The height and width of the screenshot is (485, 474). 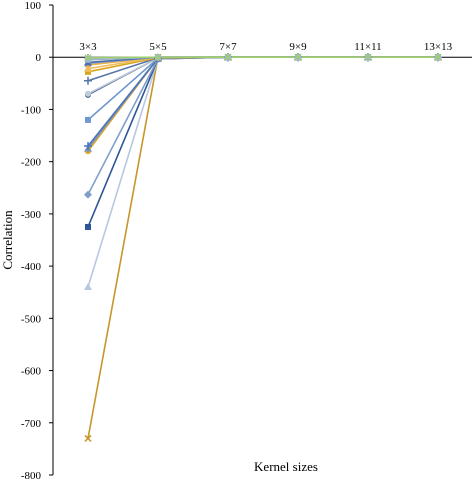 I want to click on x-tick-label: 5×5, so click(x=158, y=47).